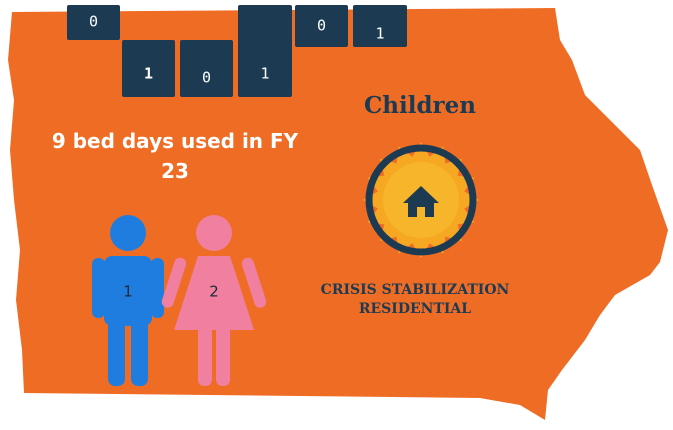 This screenshot has height=430, width=673. Describe the element at coordinates (237, 51) in the screenshot. I see `binary-boxes: 0 1 0 1 0 1` at that location.